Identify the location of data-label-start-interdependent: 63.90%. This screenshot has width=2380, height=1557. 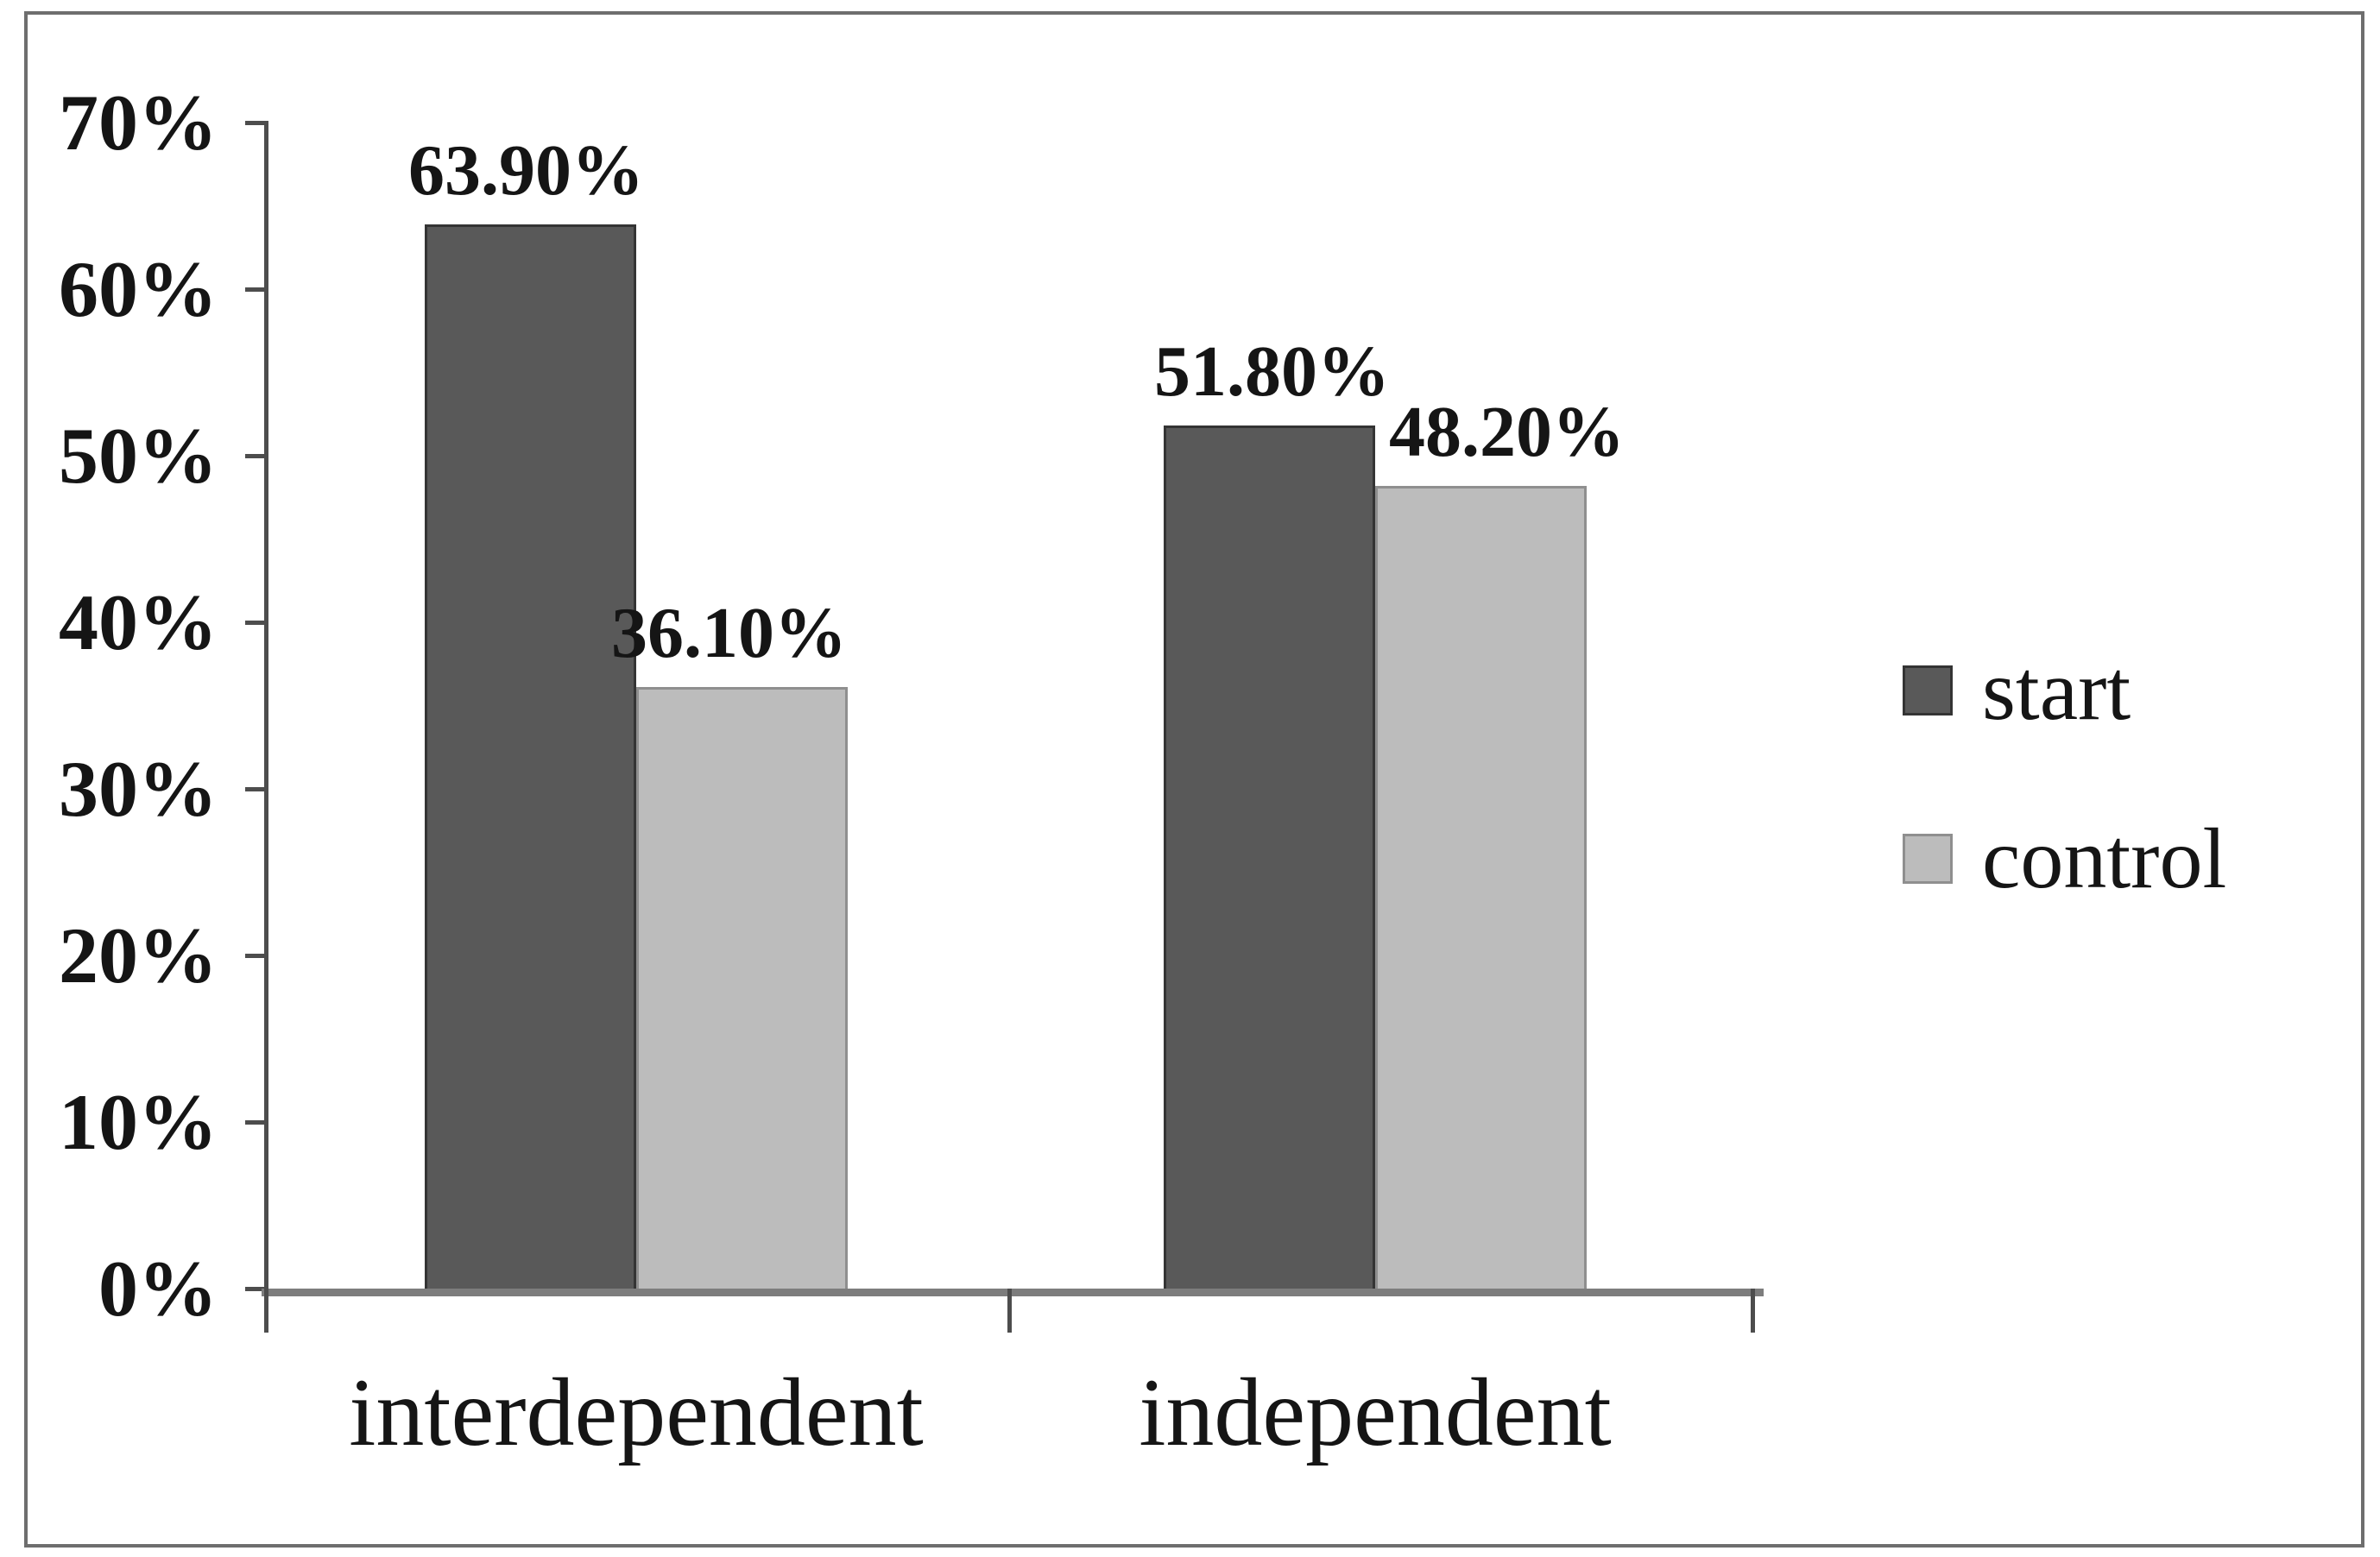
(526, 170).